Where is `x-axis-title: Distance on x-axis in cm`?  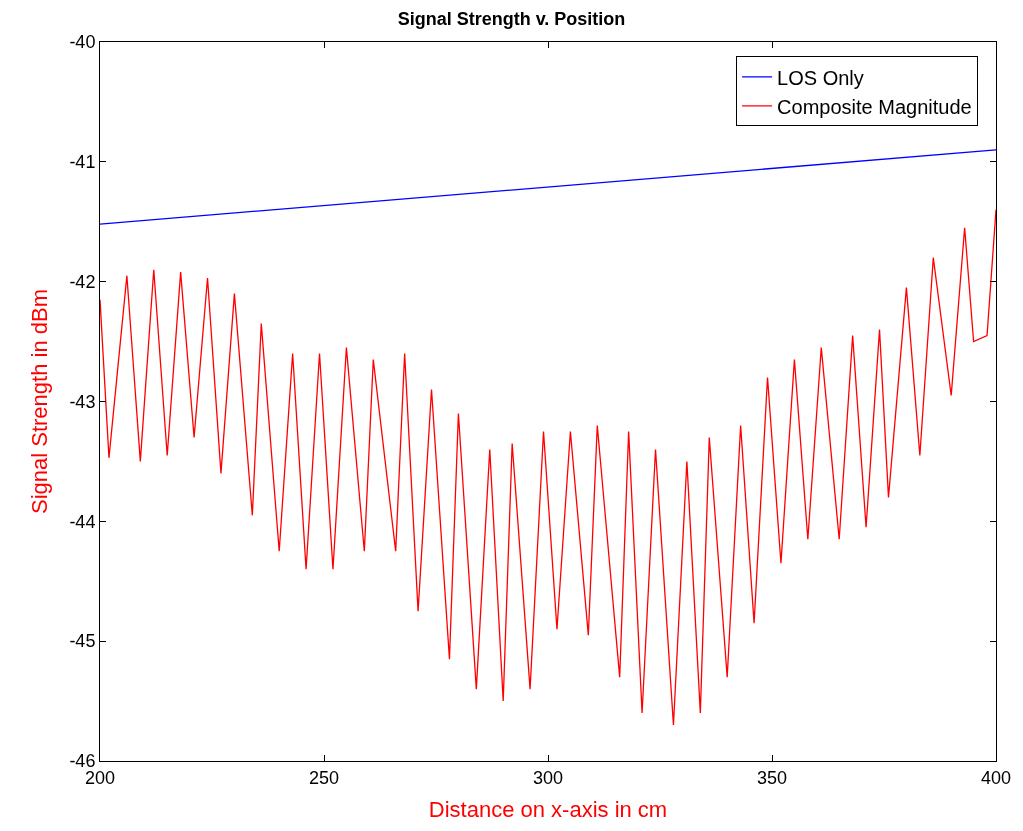
x-axis-title: Distance on x-axis in cm is located at coordinates (548, 810).